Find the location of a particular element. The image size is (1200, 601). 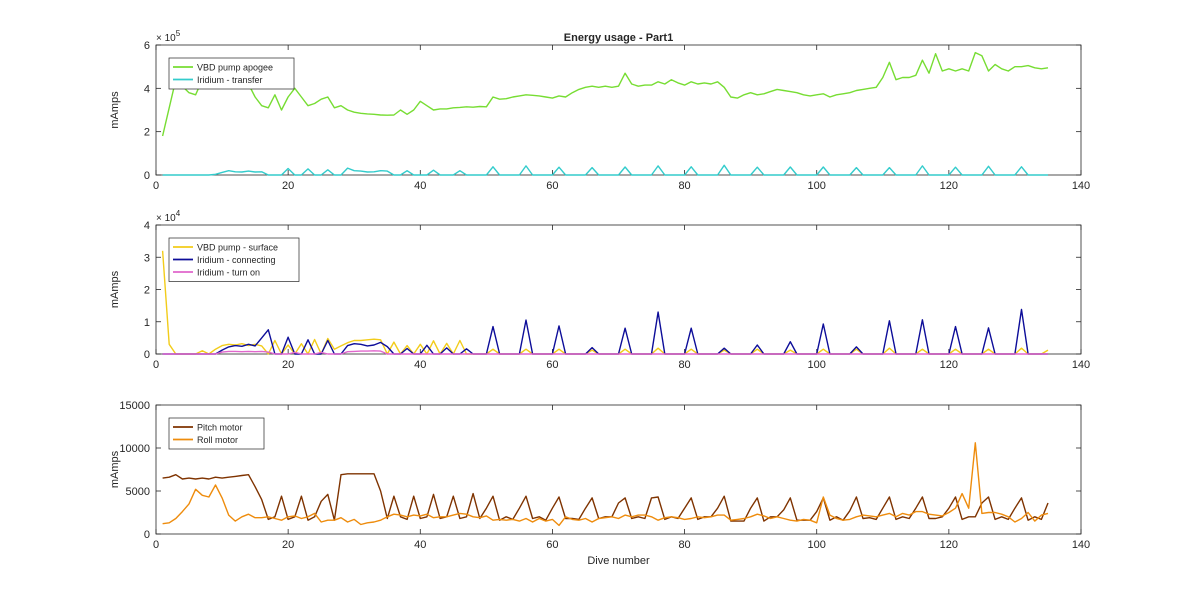

legend-label: VBD pump apogee is located at coordinates (235, 68).